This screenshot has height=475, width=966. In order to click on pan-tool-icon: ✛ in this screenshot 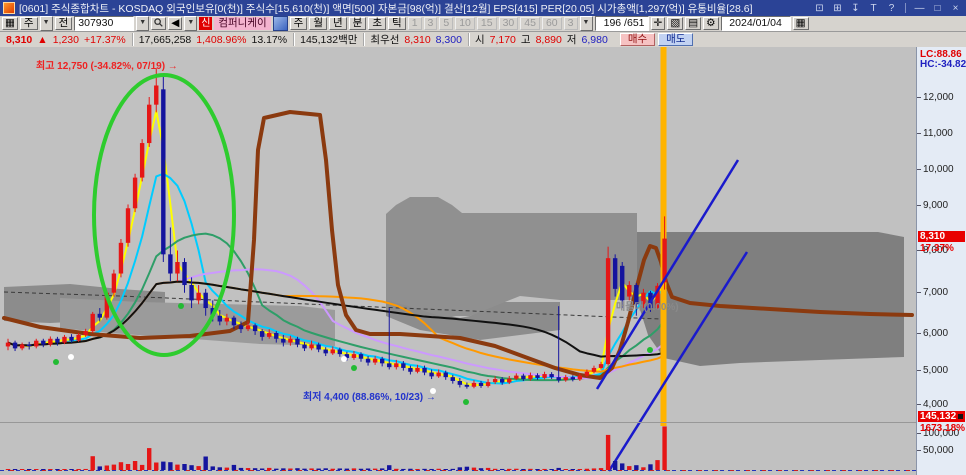, I will do `click(658, 23)`.